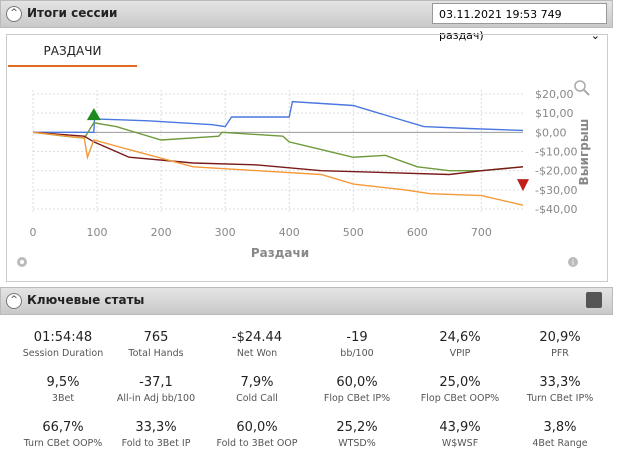 Image resolution: width=617 pixels, height=459 pixels. What do you see at coordinates (63, 353) in the screenshot?
I see `stat-label: Session Duration` at bounding box center [63, 353].